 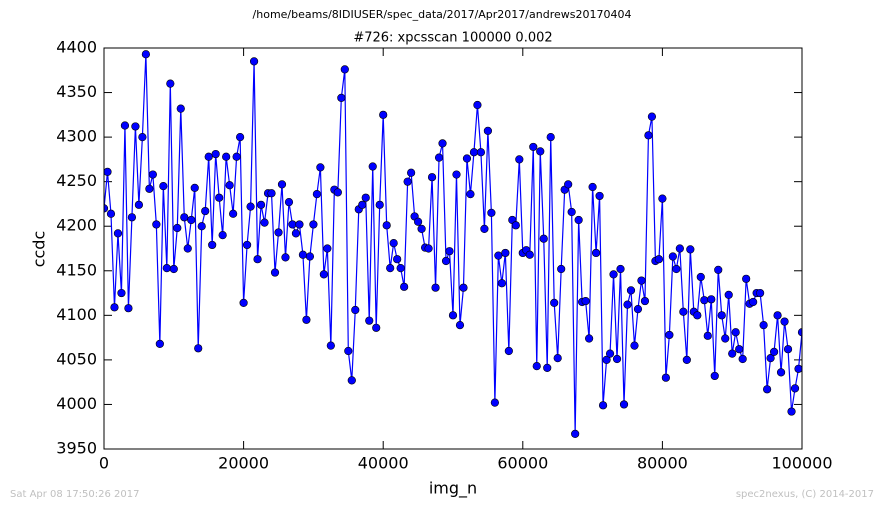 I want to click on x-tick-label: 80000, so click(x=662, y=463).